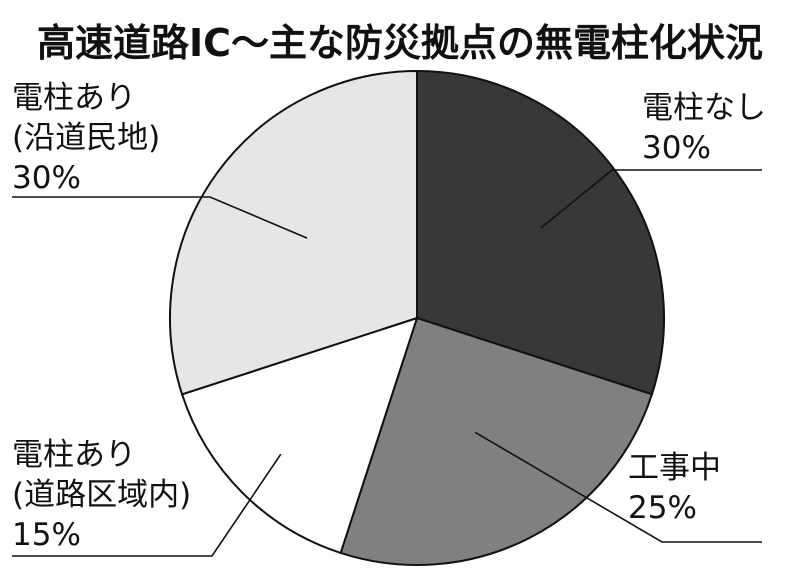 This screenshot has width=800, height=586. I want to click on slice-name-label: 工事中, so click(674, 468).